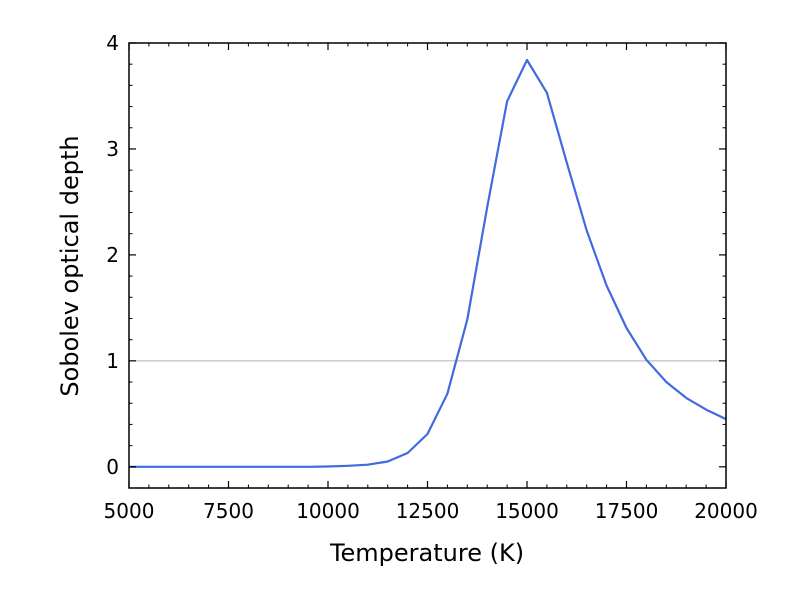  I want to click on x-tick-label: 17500, so click(627, 511).